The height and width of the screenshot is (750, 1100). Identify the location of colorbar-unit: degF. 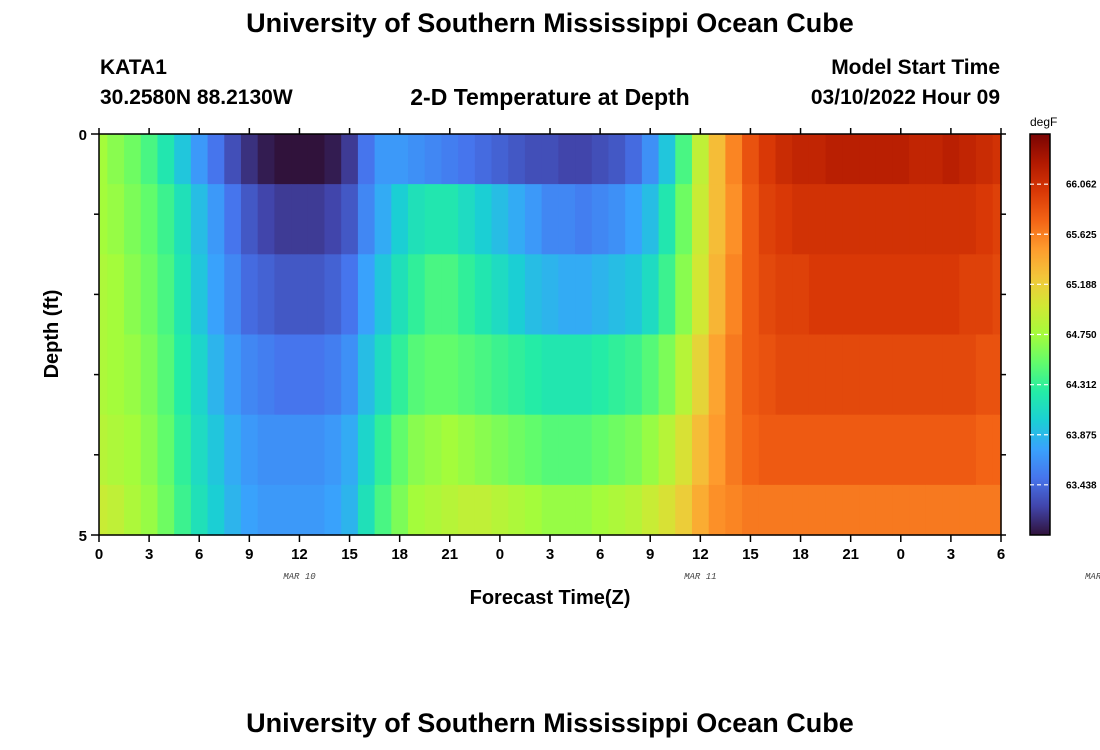
(1043, 122).